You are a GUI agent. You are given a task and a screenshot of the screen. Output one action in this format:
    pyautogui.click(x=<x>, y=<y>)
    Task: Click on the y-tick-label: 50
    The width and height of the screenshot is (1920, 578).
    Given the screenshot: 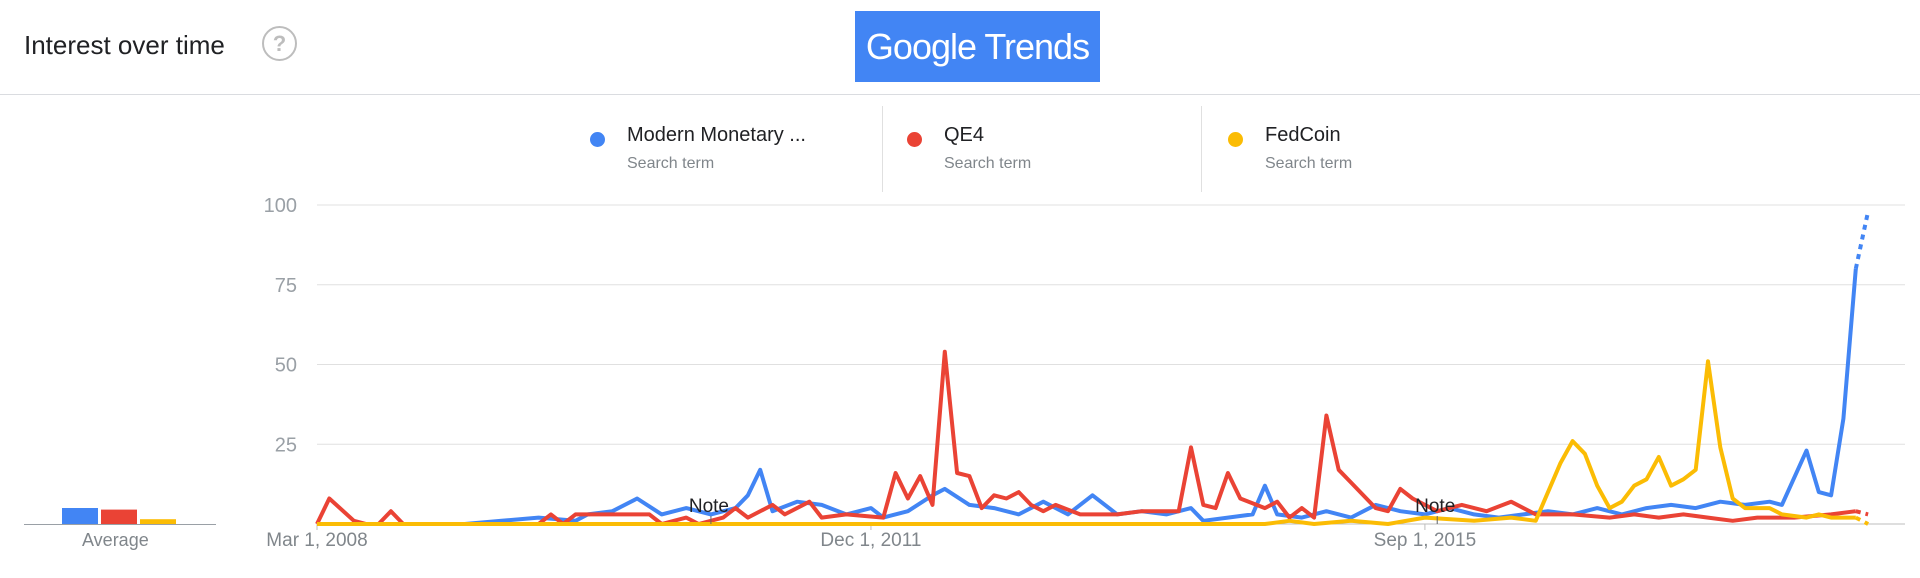 What is the action you would take?
    pyautogui.click(x=286, y=366)
    